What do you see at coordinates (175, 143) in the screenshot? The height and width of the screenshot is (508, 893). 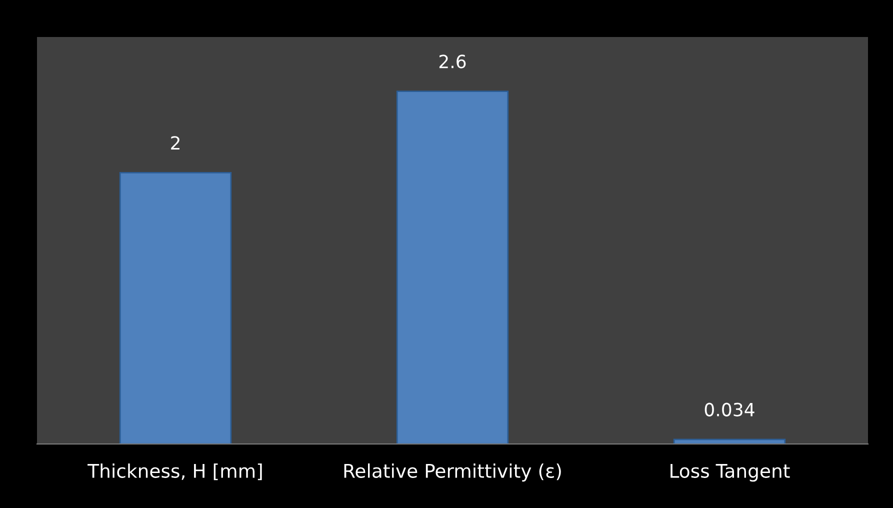 I see `data-label: 2` at bounding box center [175, 143].